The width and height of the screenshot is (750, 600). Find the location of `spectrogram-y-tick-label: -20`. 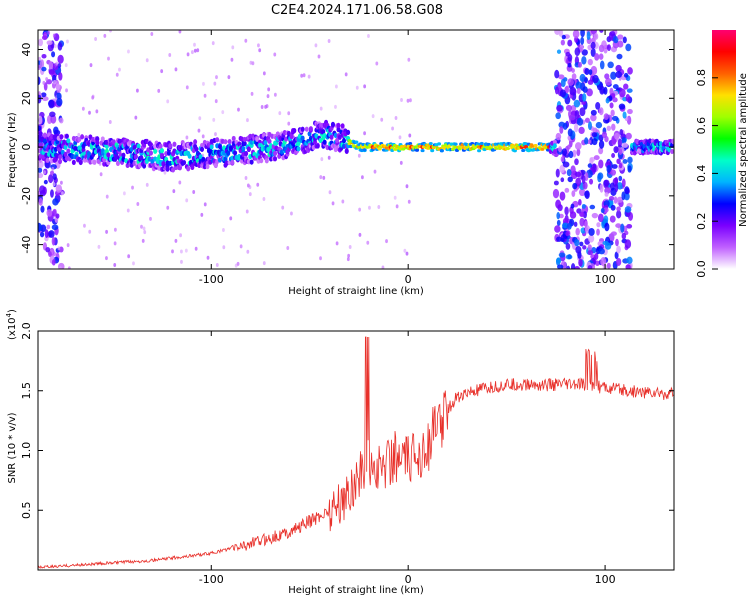

spectrogram-y-tick-label: -20 is located at coordinates (26, 196).